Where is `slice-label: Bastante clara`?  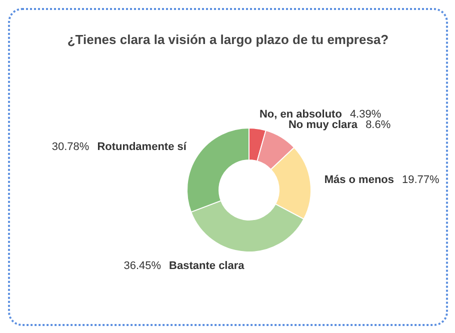 slice-label: Bastante clara is located at coordinates (207, 266).